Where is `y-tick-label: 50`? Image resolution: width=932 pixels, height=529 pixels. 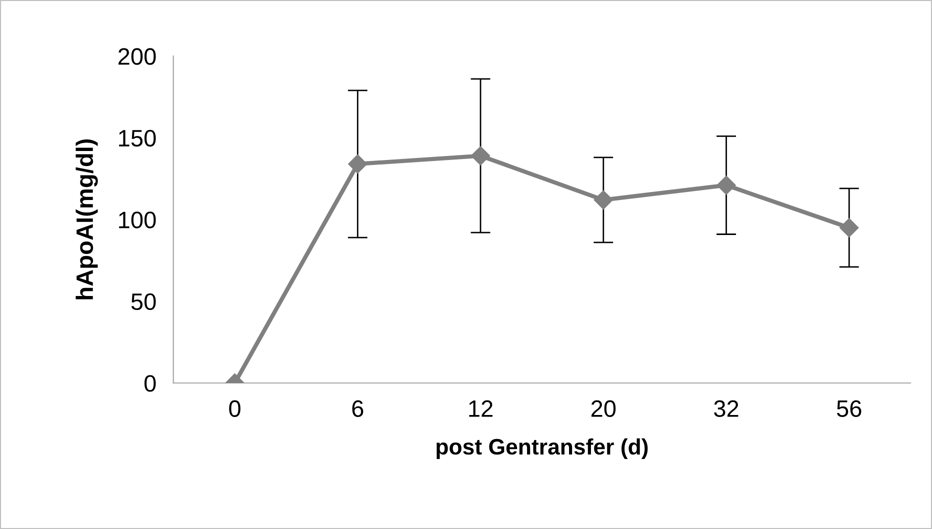
y-tick-label: 50 is located at coordinates (143, 301).